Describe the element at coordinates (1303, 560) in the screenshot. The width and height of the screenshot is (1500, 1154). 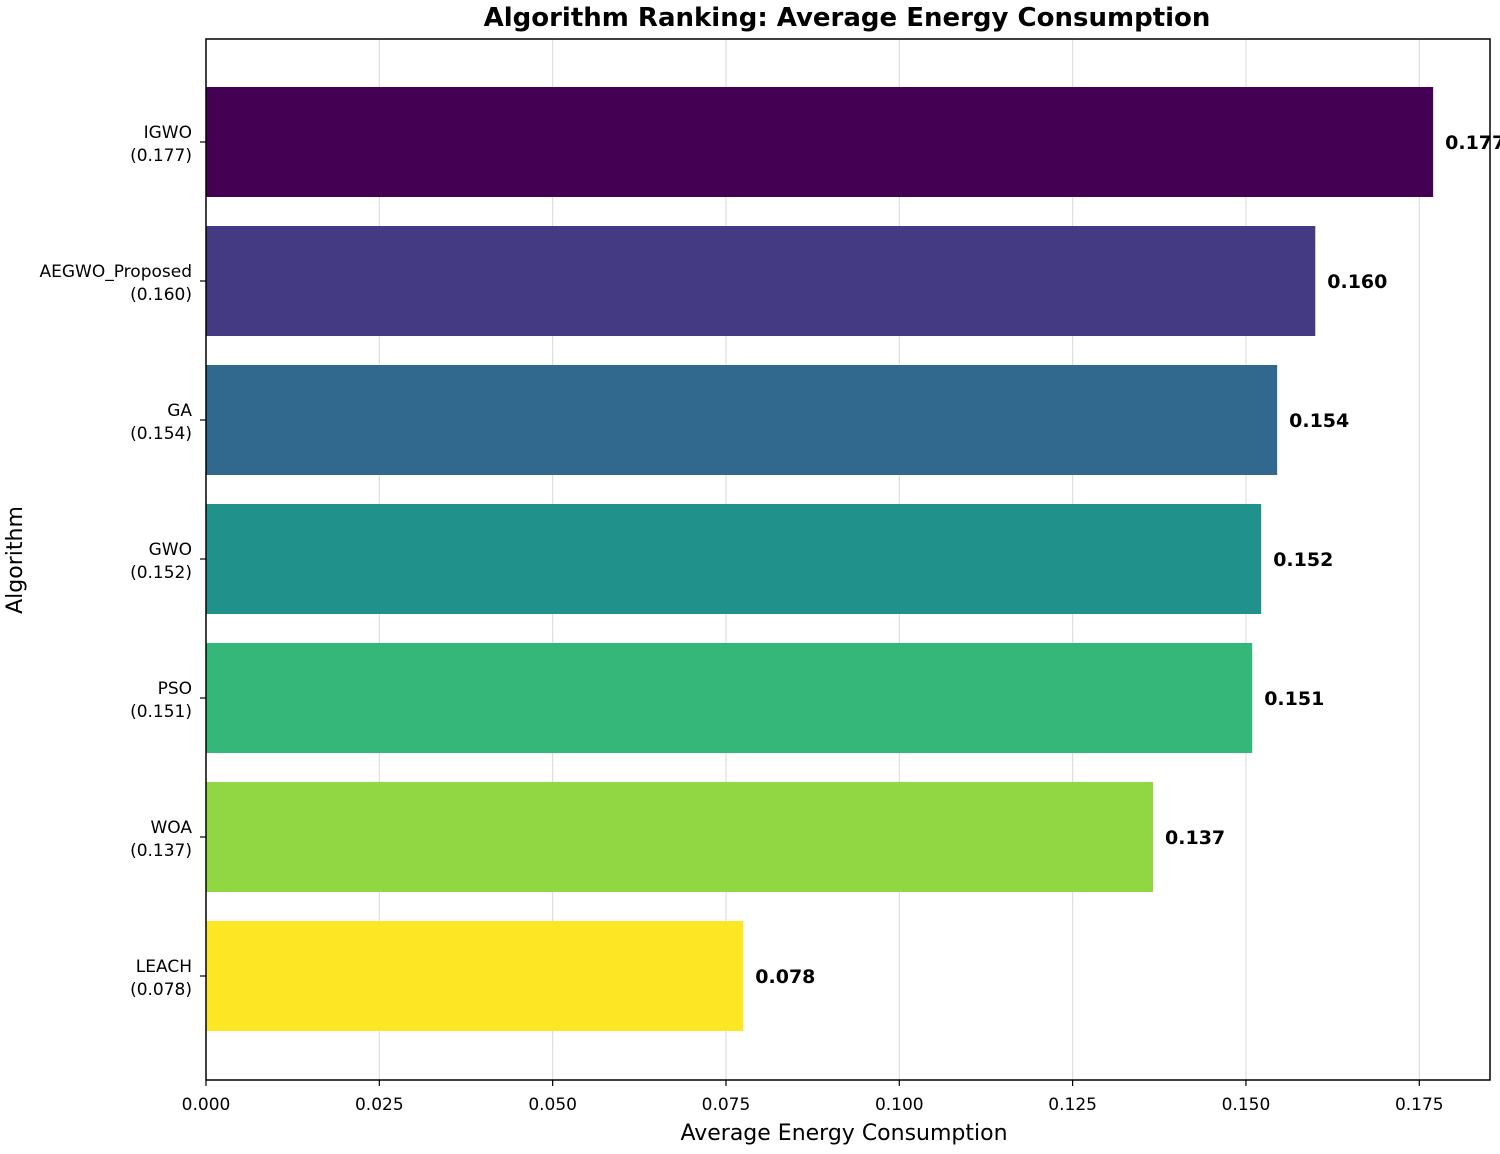
I see `bar-value-label: 0.152` at that location.